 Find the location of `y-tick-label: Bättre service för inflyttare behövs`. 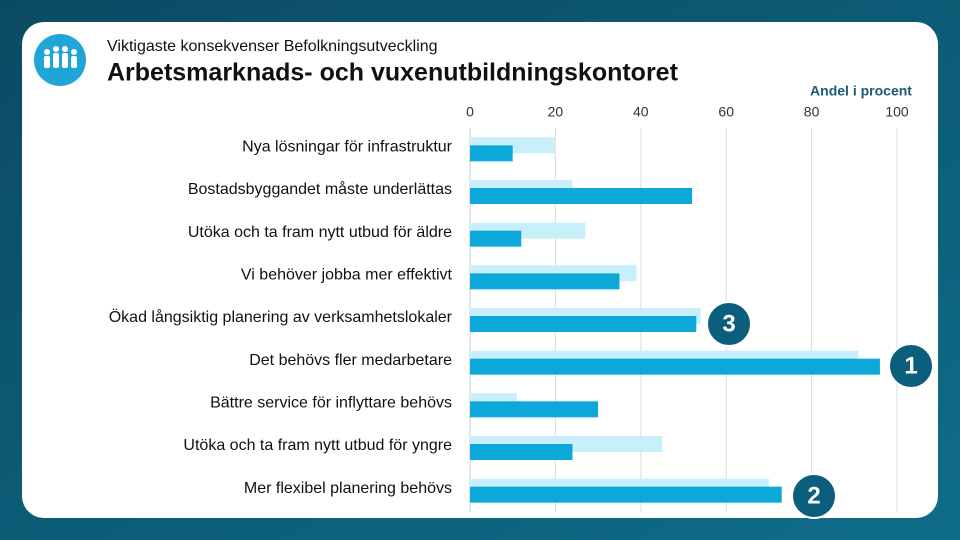

y-tick-label: Bättre service för inflyttare behövs is located at coordinates (331, 403).